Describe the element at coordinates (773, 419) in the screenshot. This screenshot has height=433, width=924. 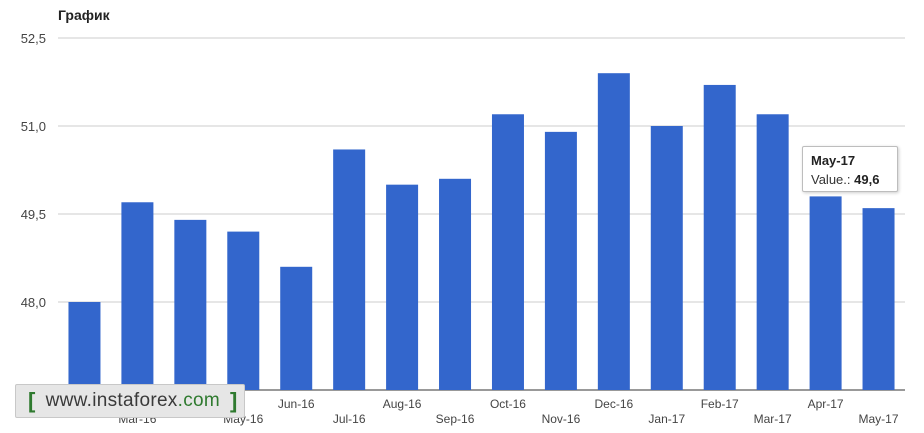
I see `x-tick-label: Mar-17` at that location.